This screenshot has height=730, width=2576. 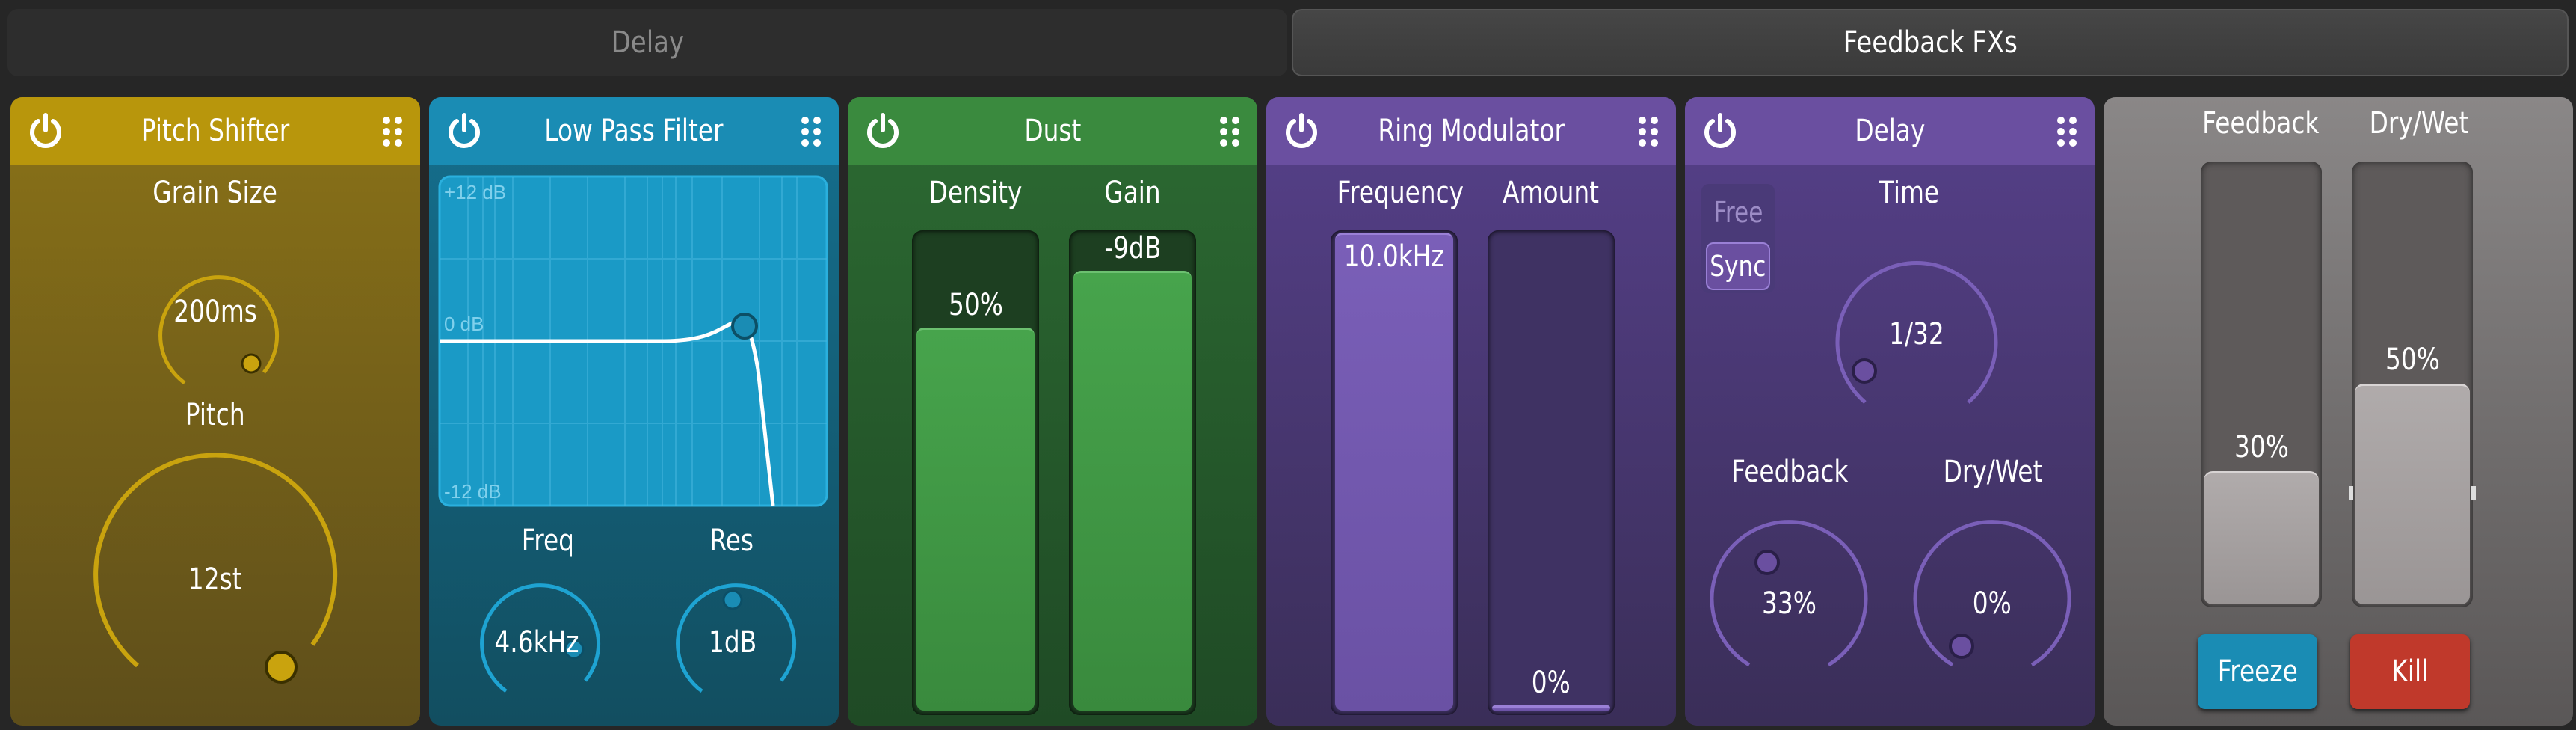 I want to click on dust-panel: Dust Density 50% Gain -9dB, so click(x=1052, y=412).